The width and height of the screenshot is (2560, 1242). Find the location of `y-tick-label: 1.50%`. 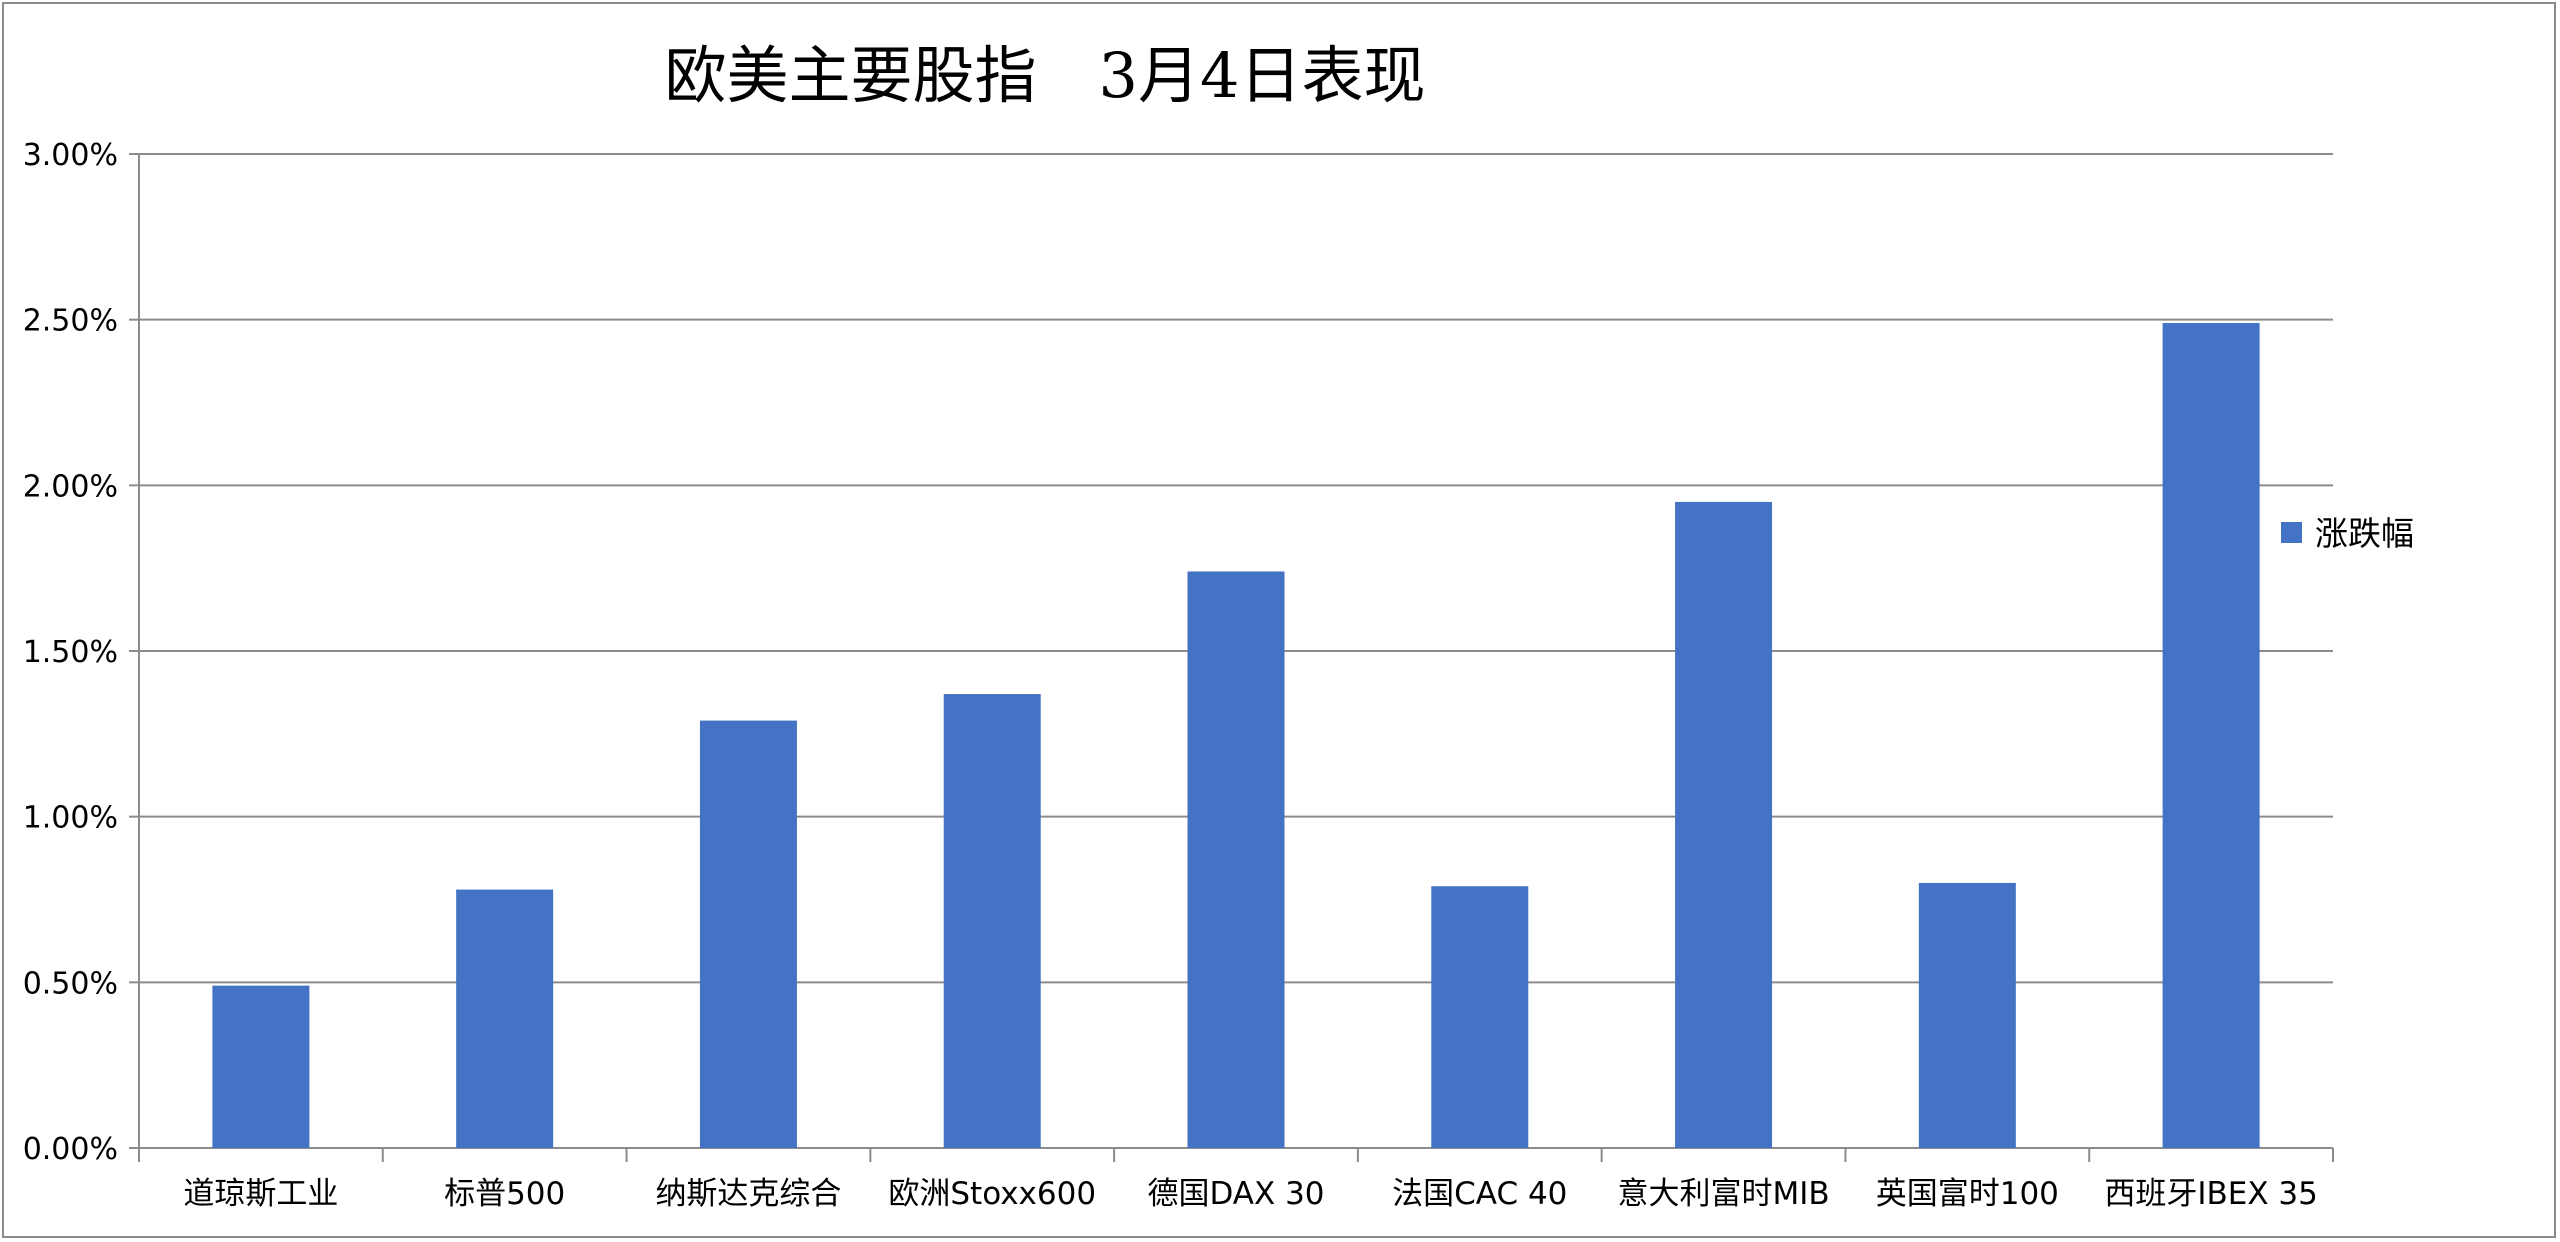

y-tick-label: 1.50% is located at coordinates (70, 652).